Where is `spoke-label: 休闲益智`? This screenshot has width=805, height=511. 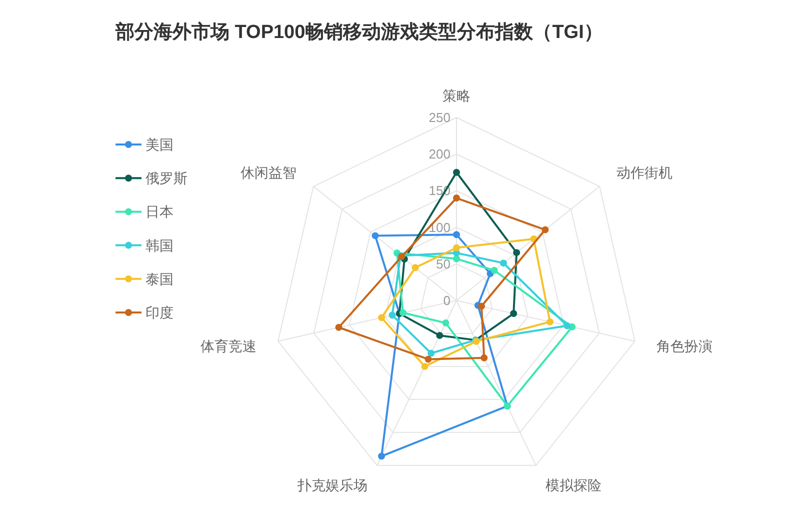 spoke-label: 休闲益智 is located at coordinates (268, 172).